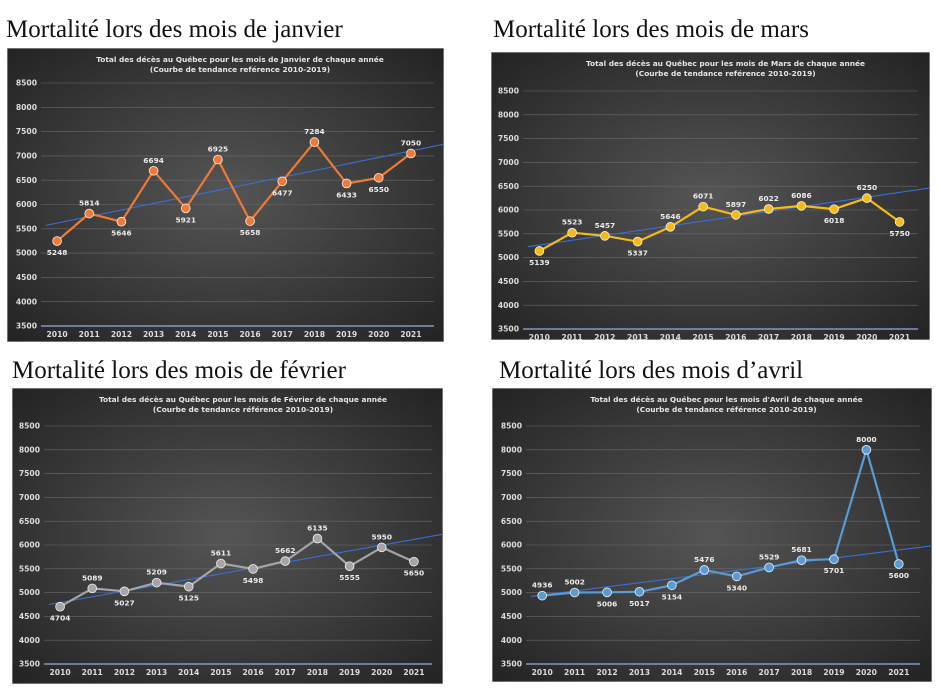  Describe the element at coordinates (768, 336) in the screenshot. I see `x-tick-label: 2017` at that location.